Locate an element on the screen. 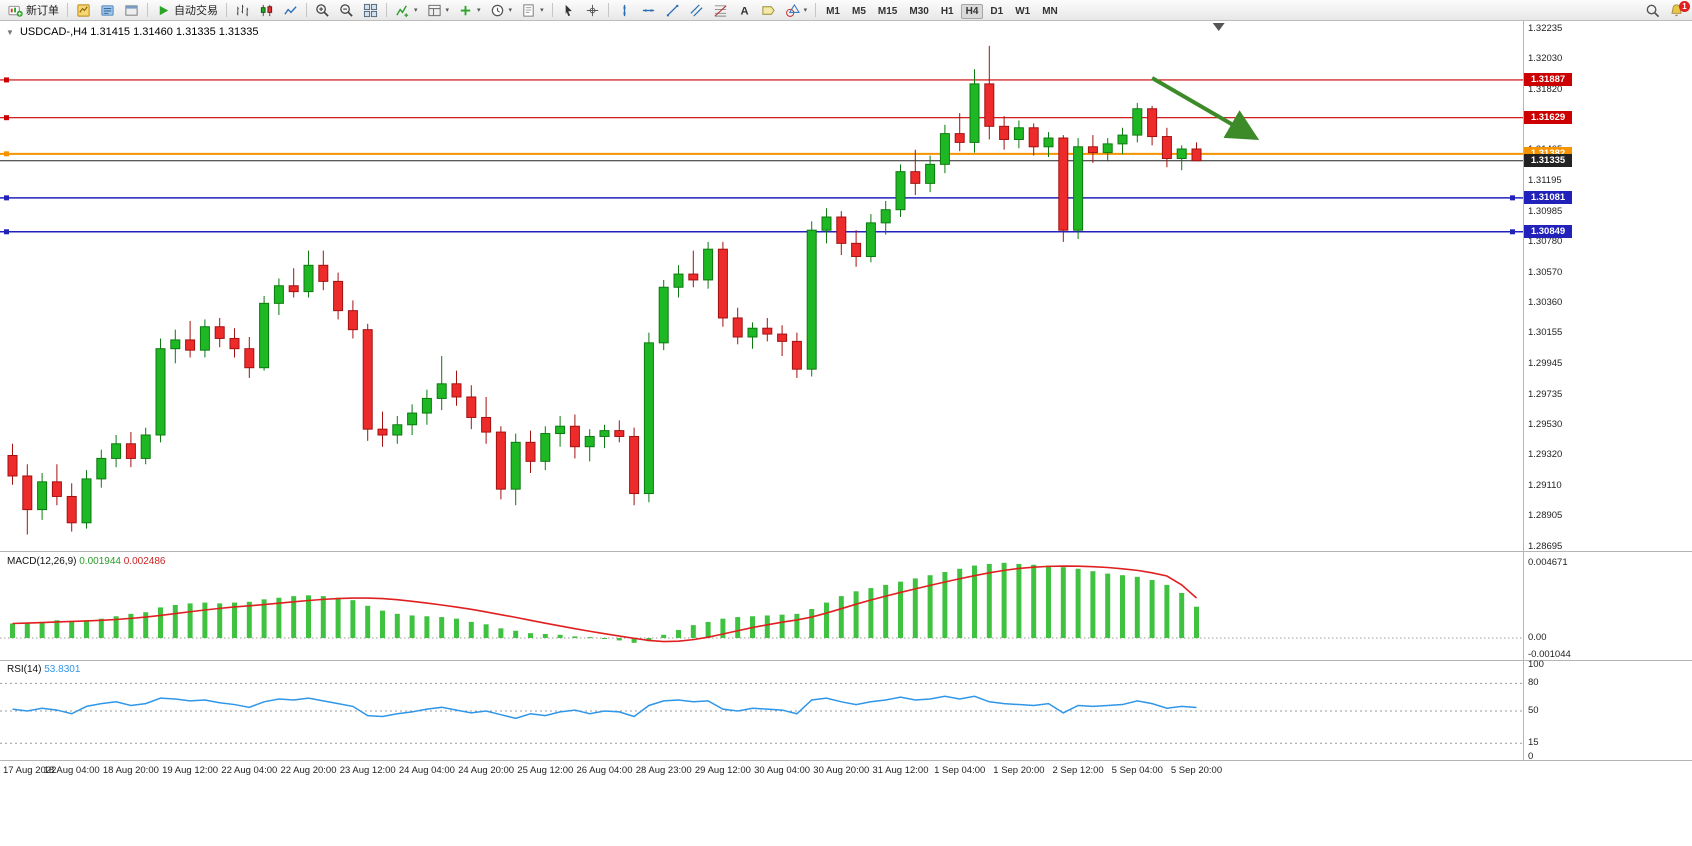 Image resolution: width=1692 pixels, height=846 pixels. add-object-dropdown: ▾ is located at coordinates (469, 10).